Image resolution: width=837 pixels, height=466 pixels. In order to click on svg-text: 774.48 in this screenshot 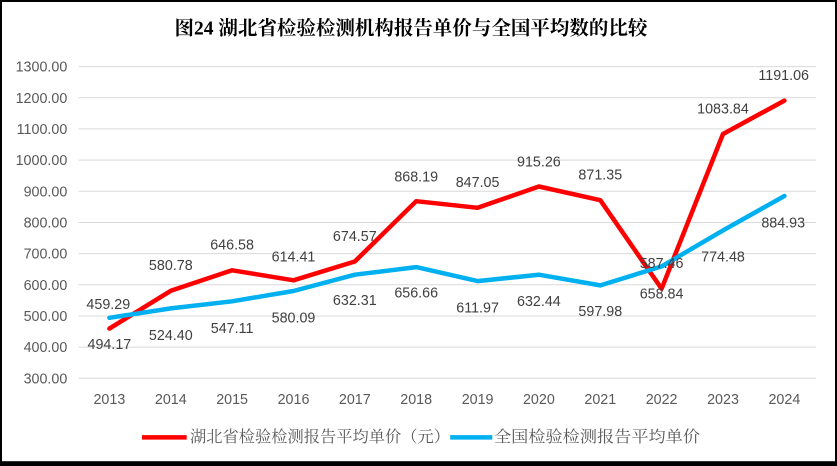, I will do `click(723, 257)`.